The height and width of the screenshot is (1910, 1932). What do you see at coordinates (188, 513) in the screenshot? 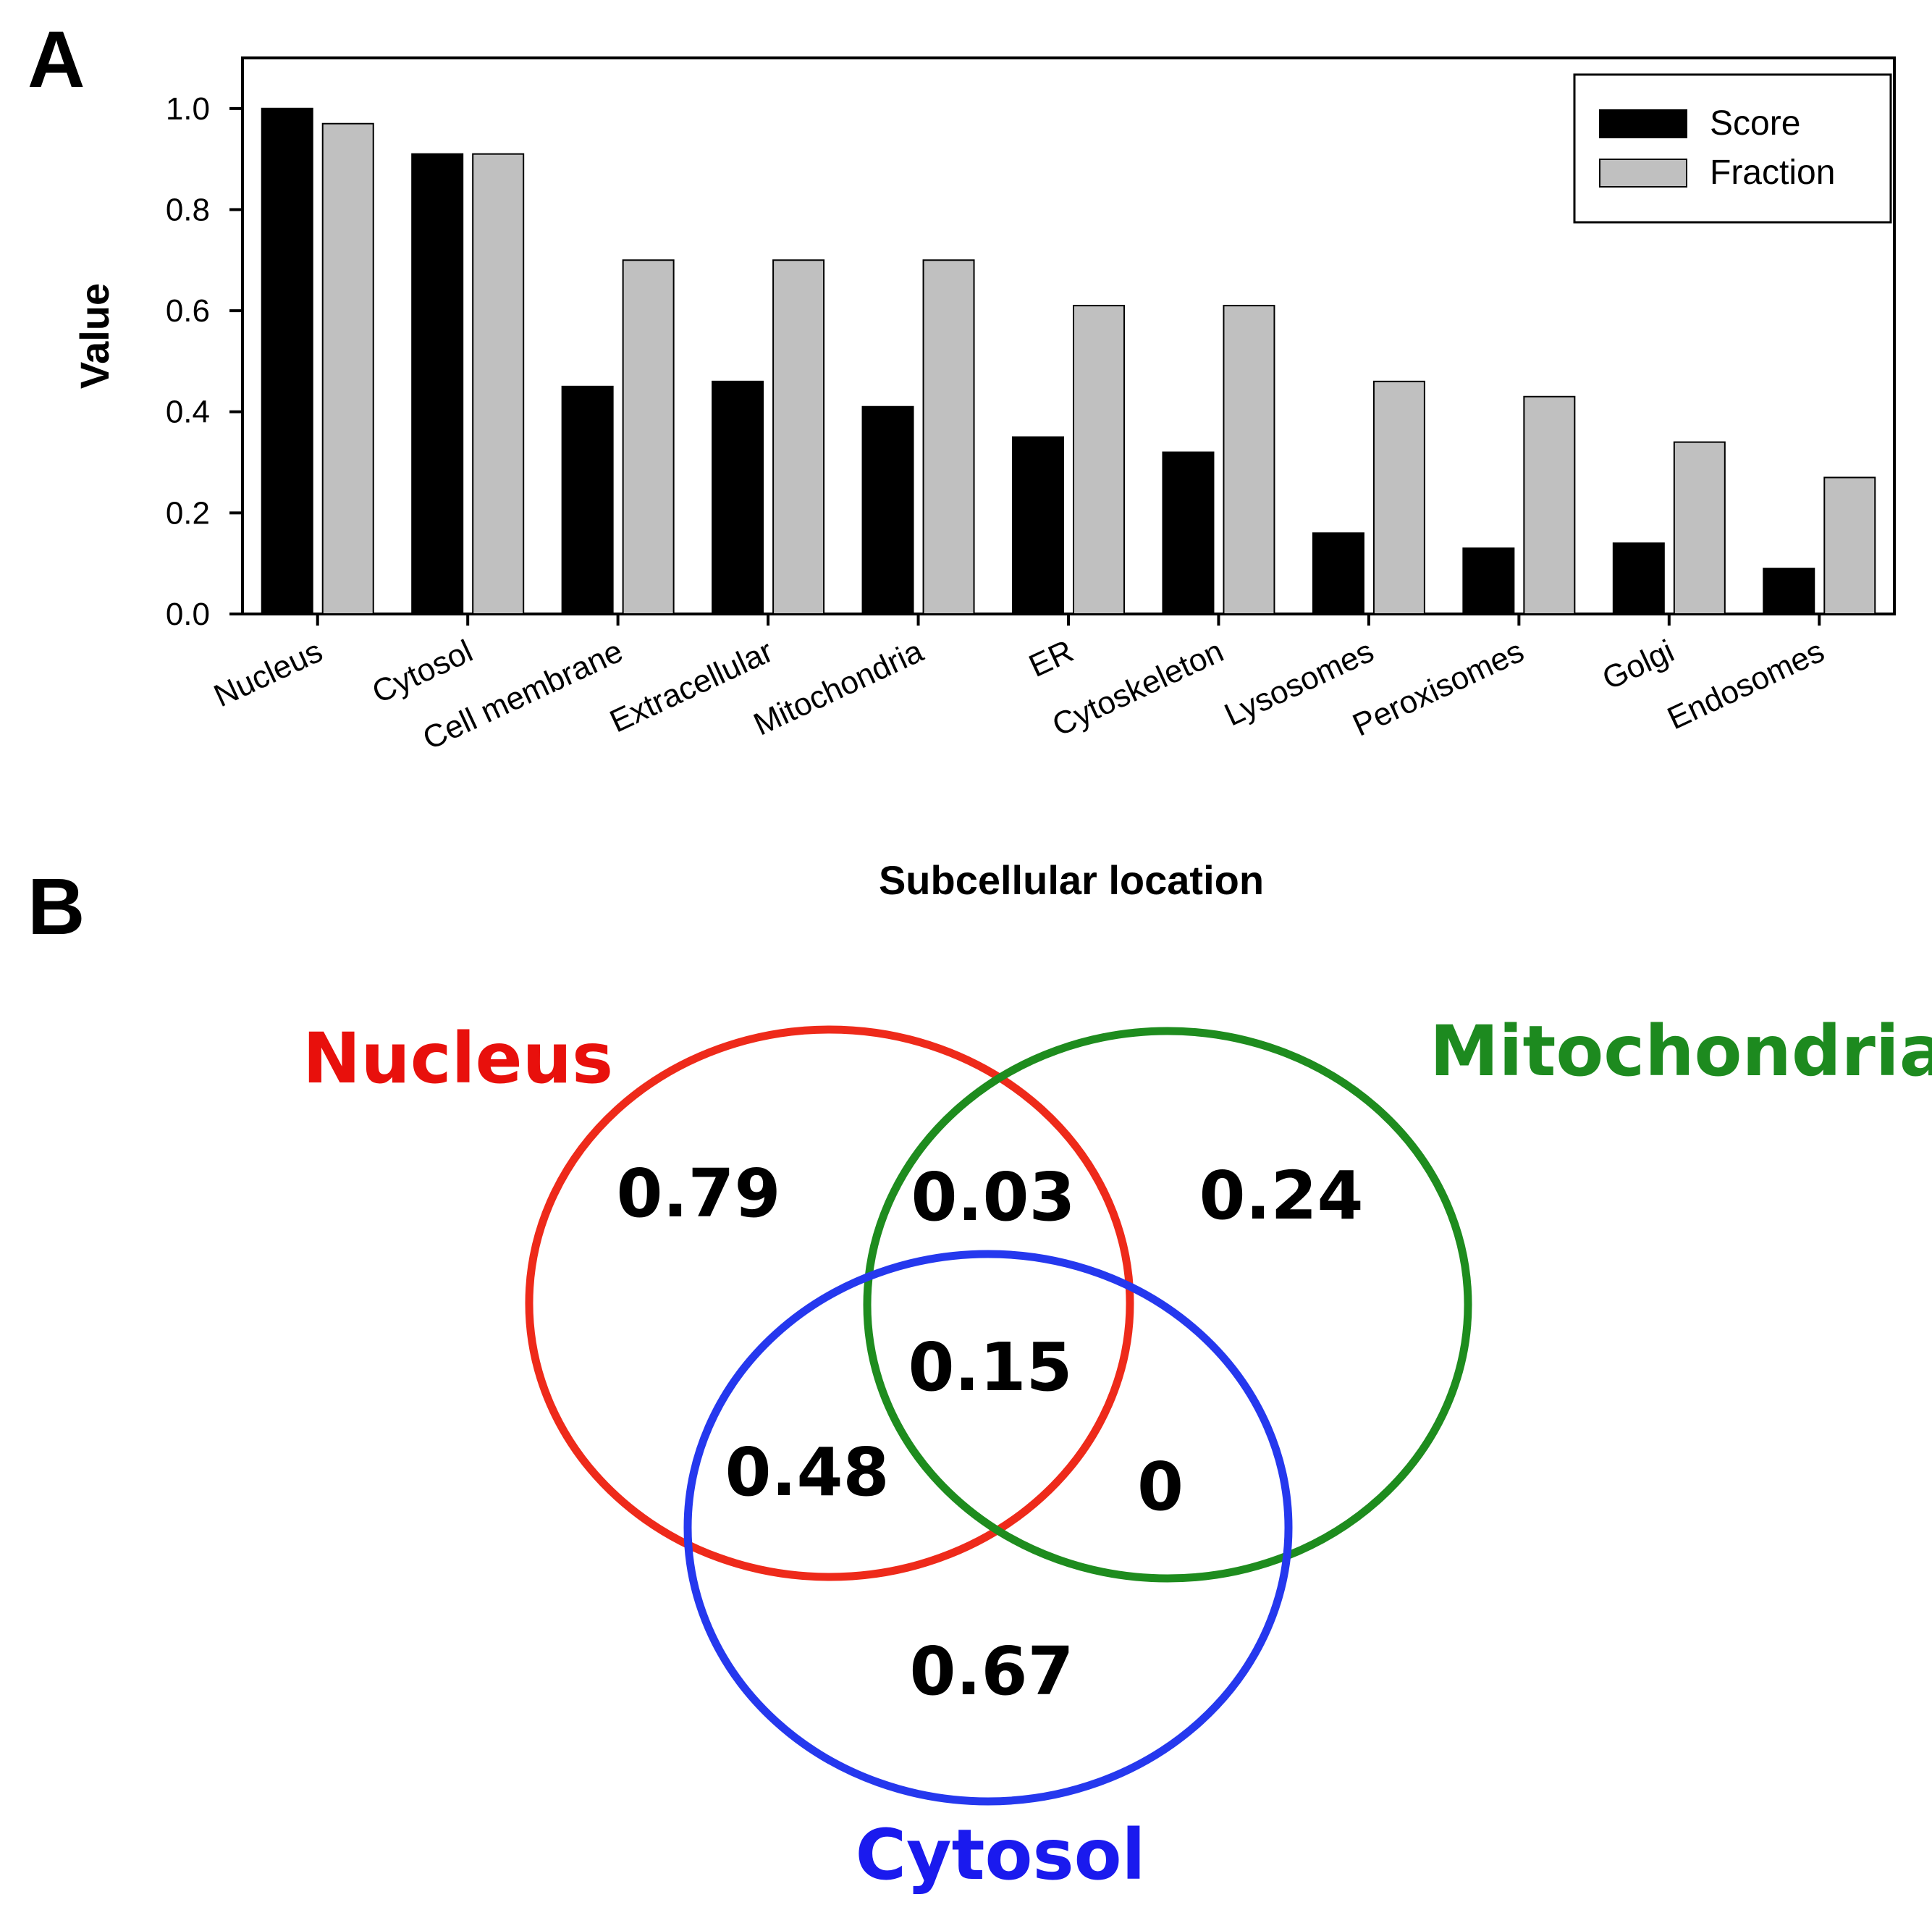
I see `y-tick-label: 0.2` at bounding box center [188, 513].